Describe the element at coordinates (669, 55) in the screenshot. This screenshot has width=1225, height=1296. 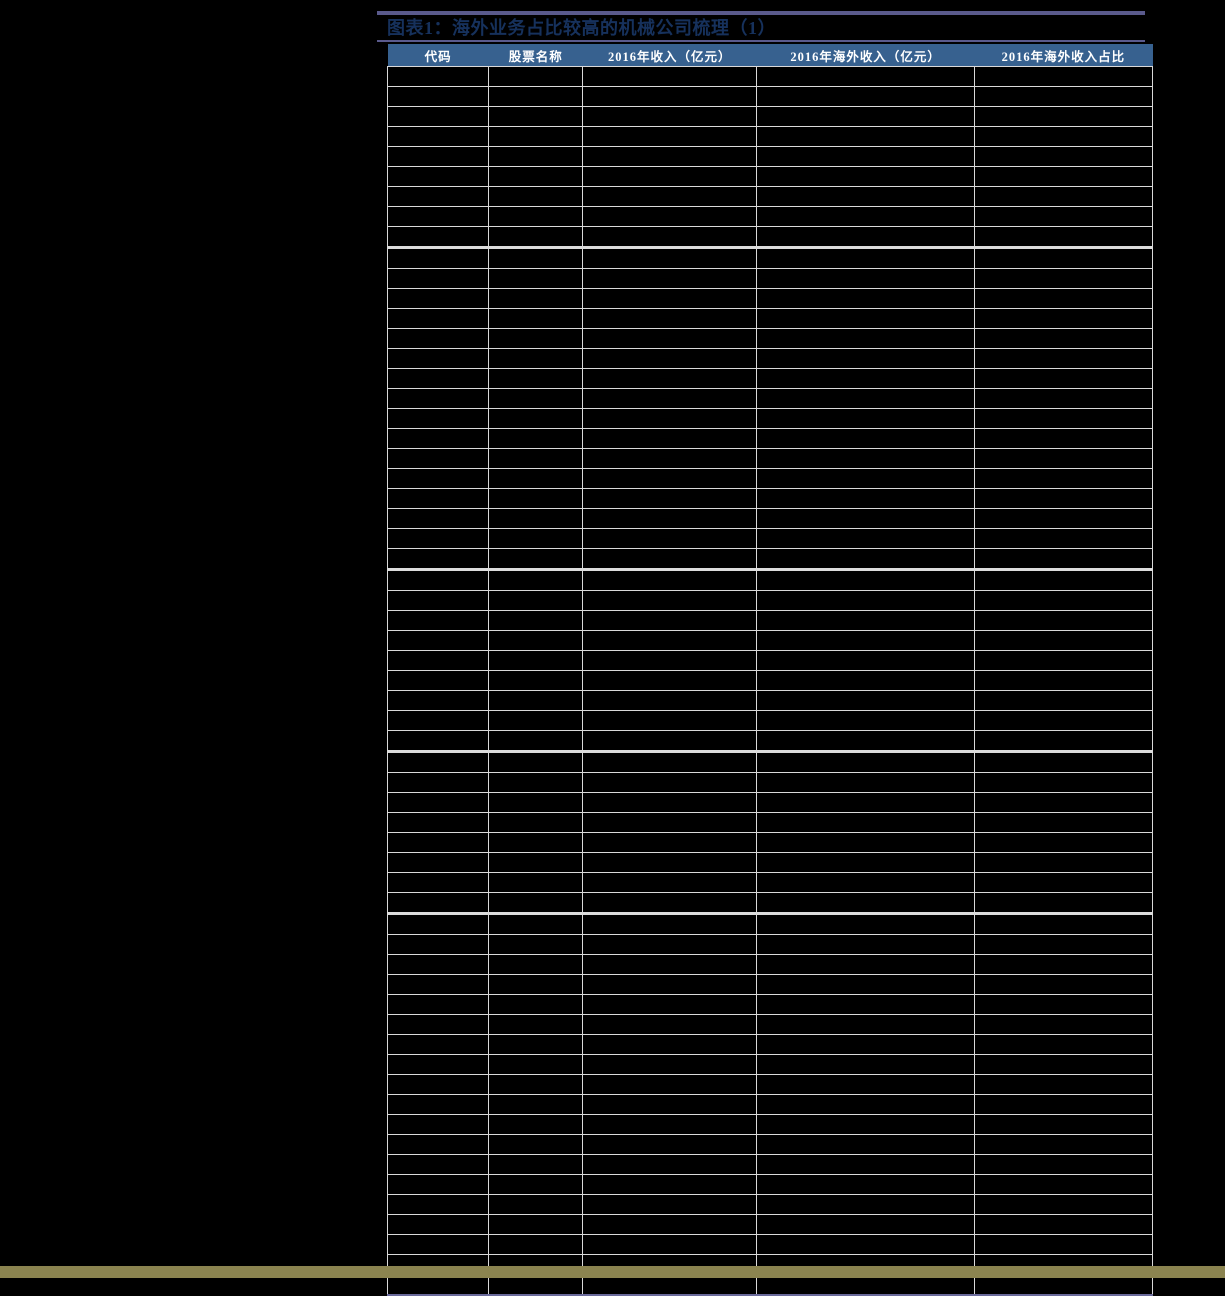
I see `column-header-revenue: 2016年收入（亿元）` at that location.